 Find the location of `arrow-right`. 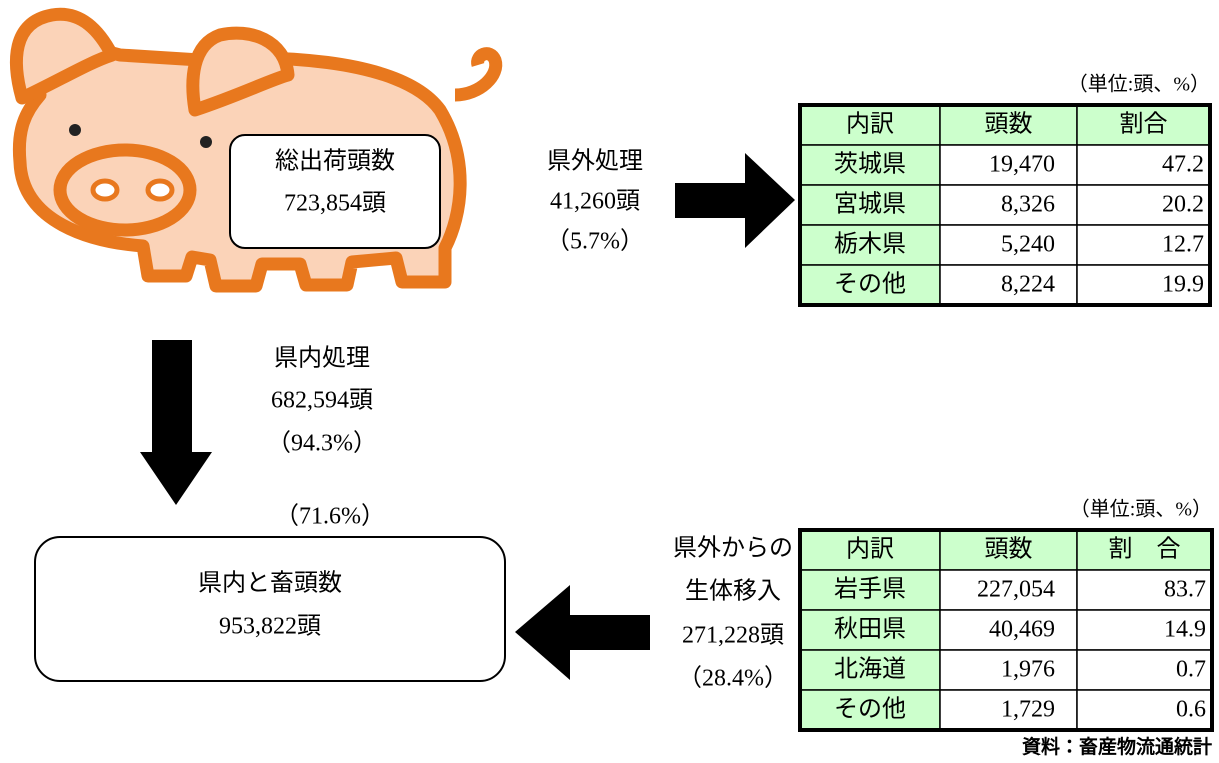

arrow-right is located at coordinates (735, 200).